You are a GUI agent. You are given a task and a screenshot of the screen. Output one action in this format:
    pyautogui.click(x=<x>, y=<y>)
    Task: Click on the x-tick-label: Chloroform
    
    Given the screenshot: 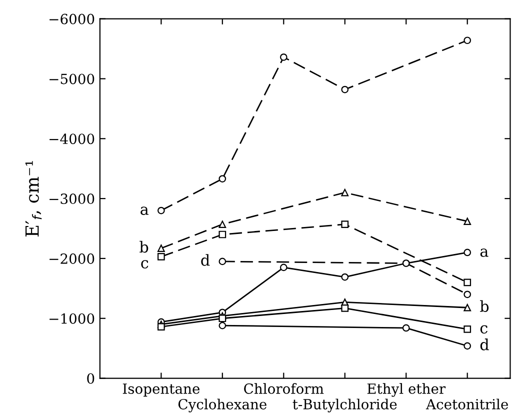 What is the action you would take?
    pyautogui.click(x=284, y=388)
    